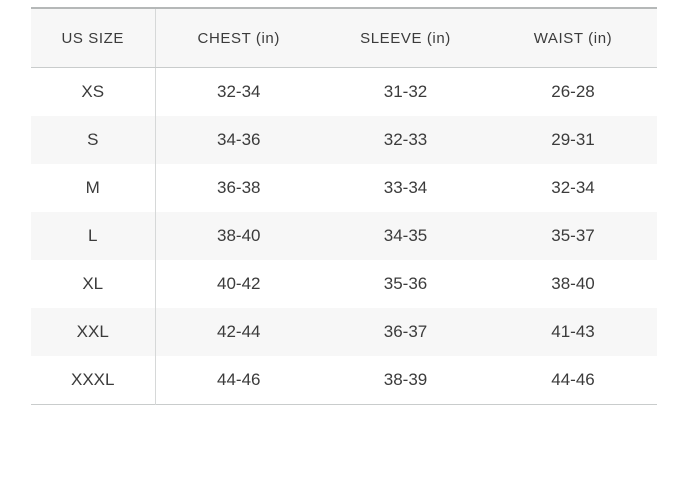 The height and width of the screenshot is (491, 680). I want to click on cell-chest: 38-40, so click(238, 236).